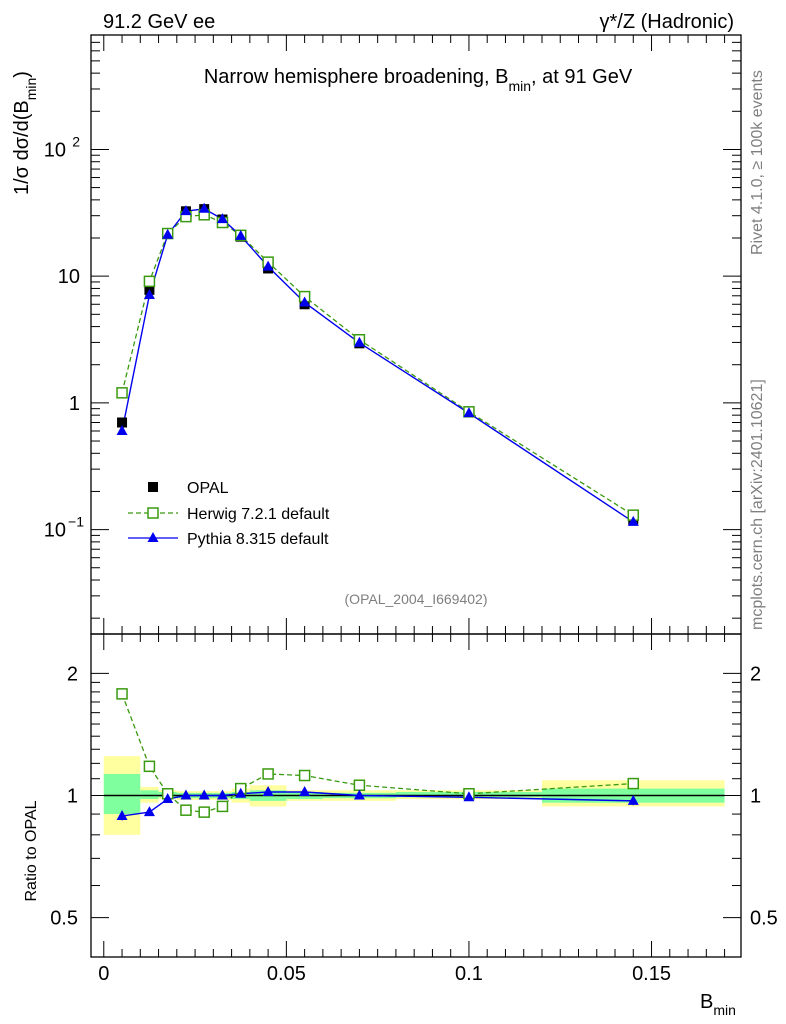 This screenshot has height=1024, width=786. I want to click on ratio-tick-label-right: 1, so click(755, 797).